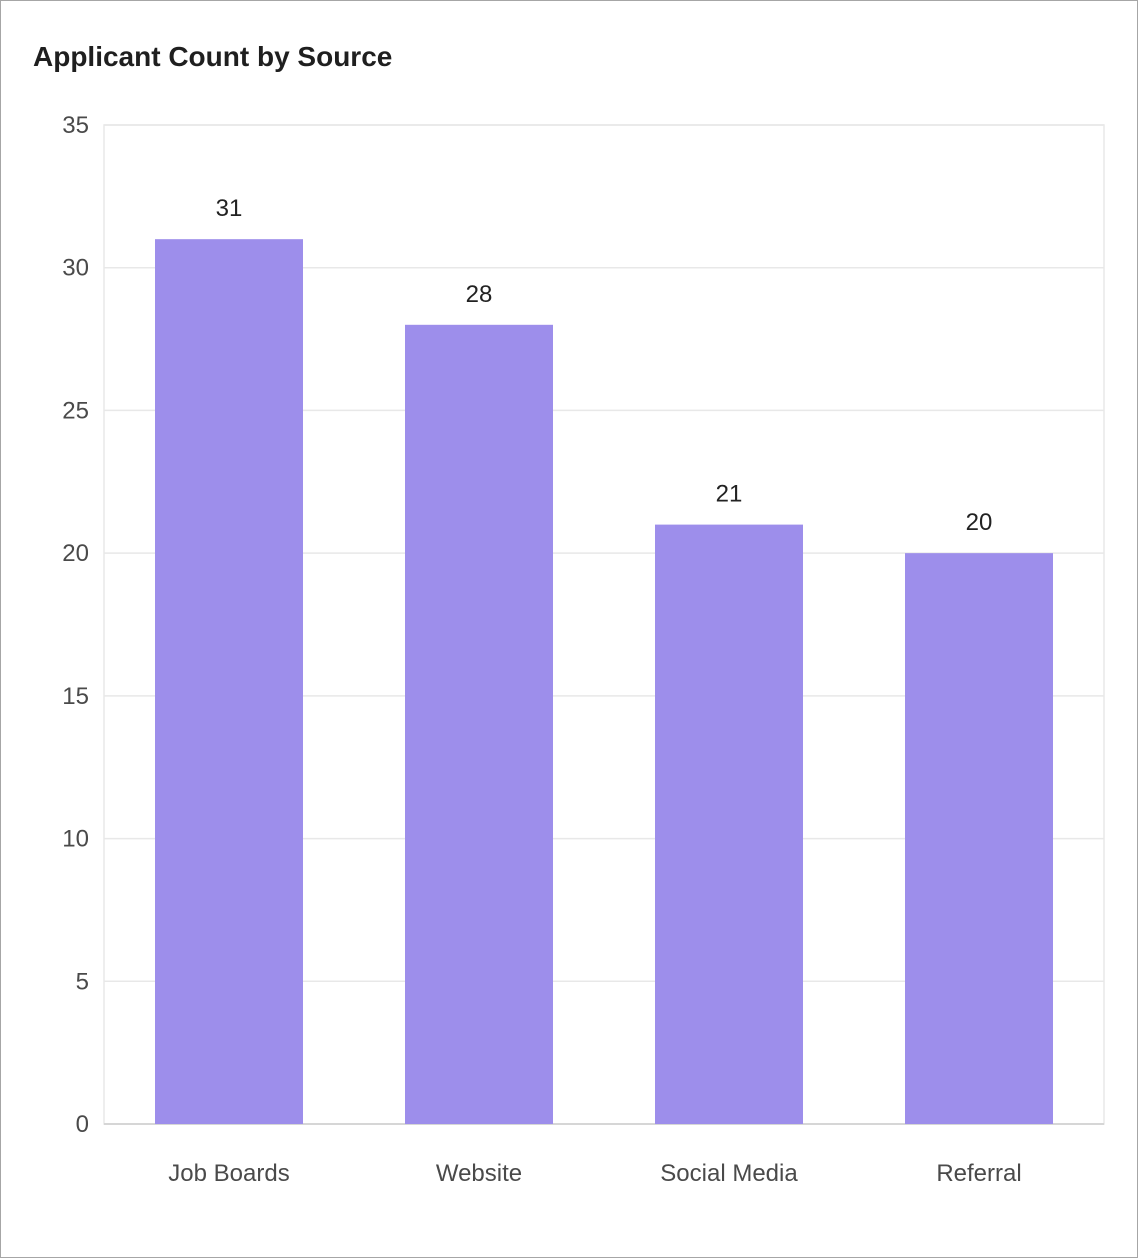  Describe the element at coordinates (82, 1124) in the screenshot. I see `y-tick-label: 0` at that location.